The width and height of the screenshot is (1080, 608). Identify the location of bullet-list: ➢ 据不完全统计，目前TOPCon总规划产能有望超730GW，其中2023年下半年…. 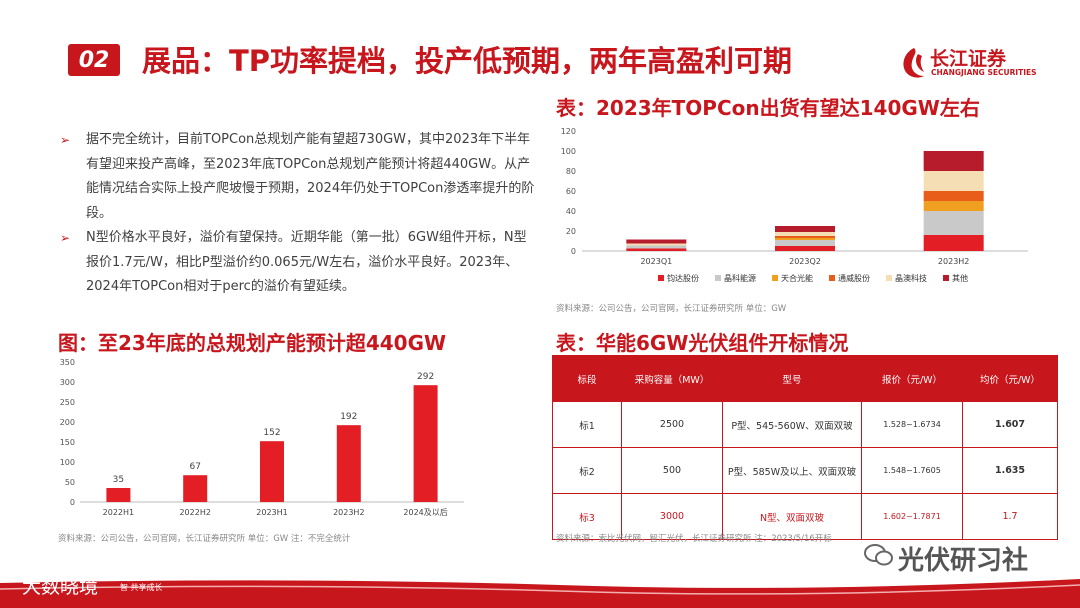
(299, 214).